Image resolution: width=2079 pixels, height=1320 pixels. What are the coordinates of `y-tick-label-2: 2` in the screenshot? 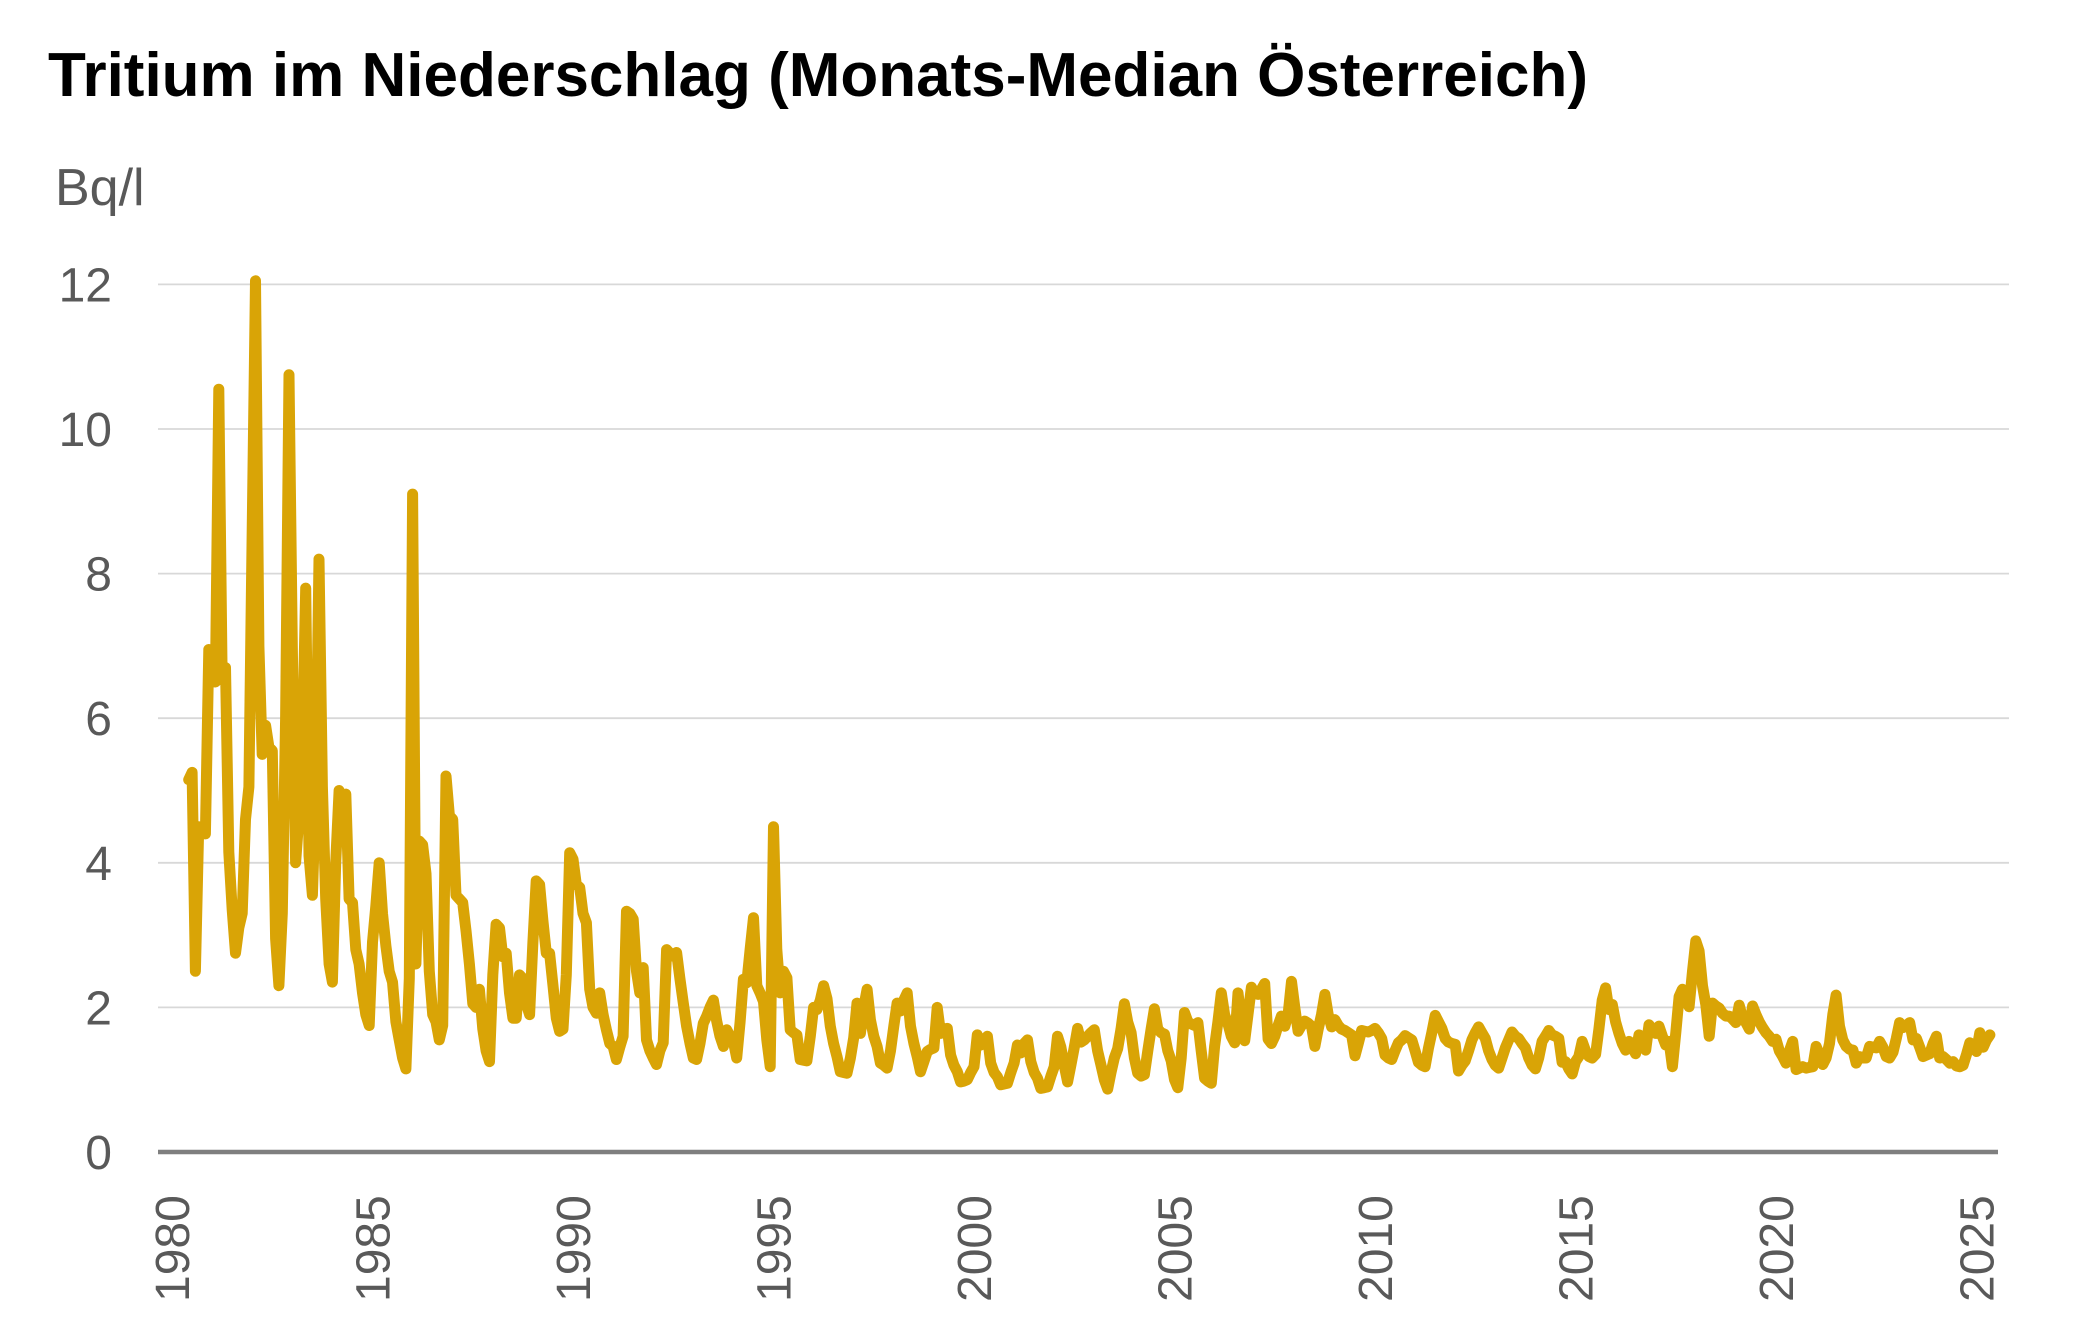 It's located at (98, 1008).